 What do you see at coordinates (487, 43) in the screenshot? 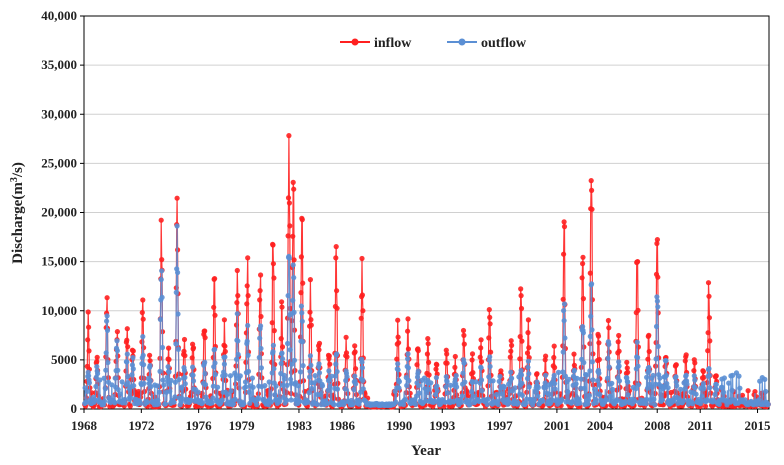
I see `legend-item-outflow: outflow` at bounding box center [487, 43].